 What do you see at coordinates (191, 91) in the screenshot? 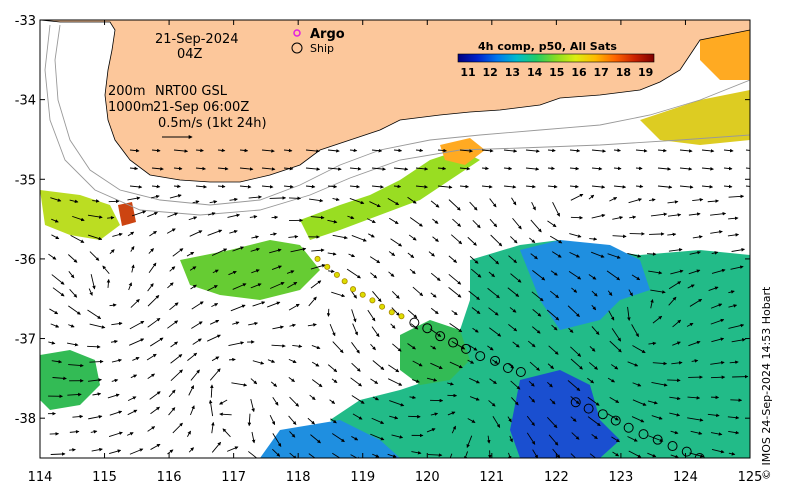
I see `product-label: NRT00 GSL` at bounding box center [191, 91].